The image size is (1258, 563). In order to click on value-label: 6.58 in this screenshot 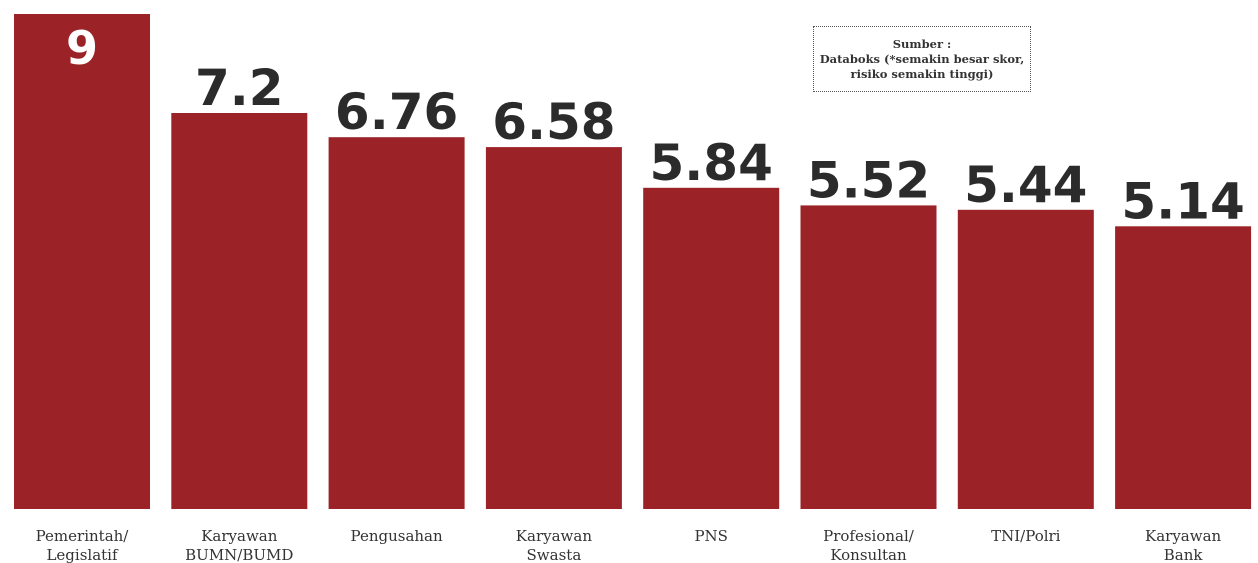, I will do `click(553, 122)`.